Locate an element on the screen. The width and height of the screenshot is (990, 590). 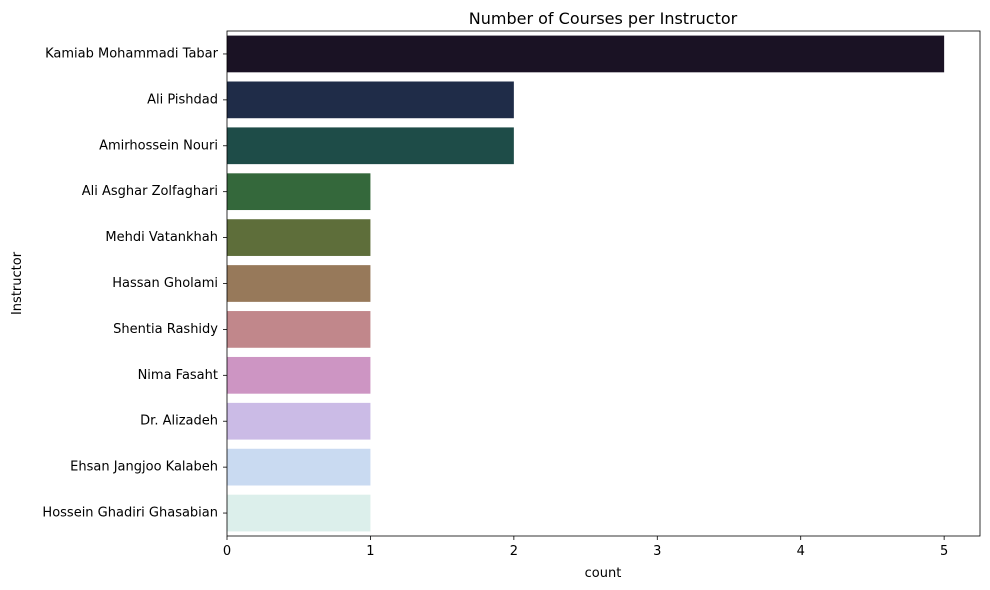
x-tick-label: 5 is located at coordinates (944, 551).